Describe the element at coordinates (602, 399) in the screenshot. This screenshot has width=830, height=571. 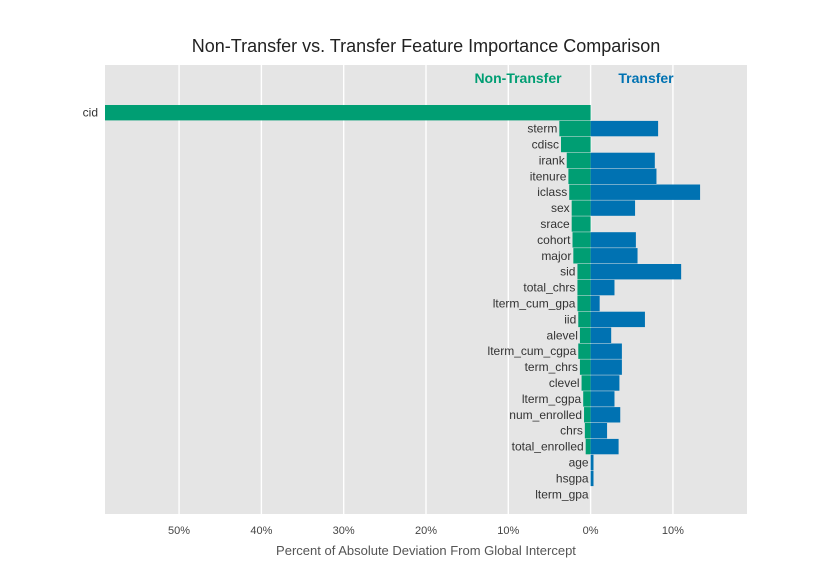
I see `bar-transfer-lterm_cgpa` at that location.